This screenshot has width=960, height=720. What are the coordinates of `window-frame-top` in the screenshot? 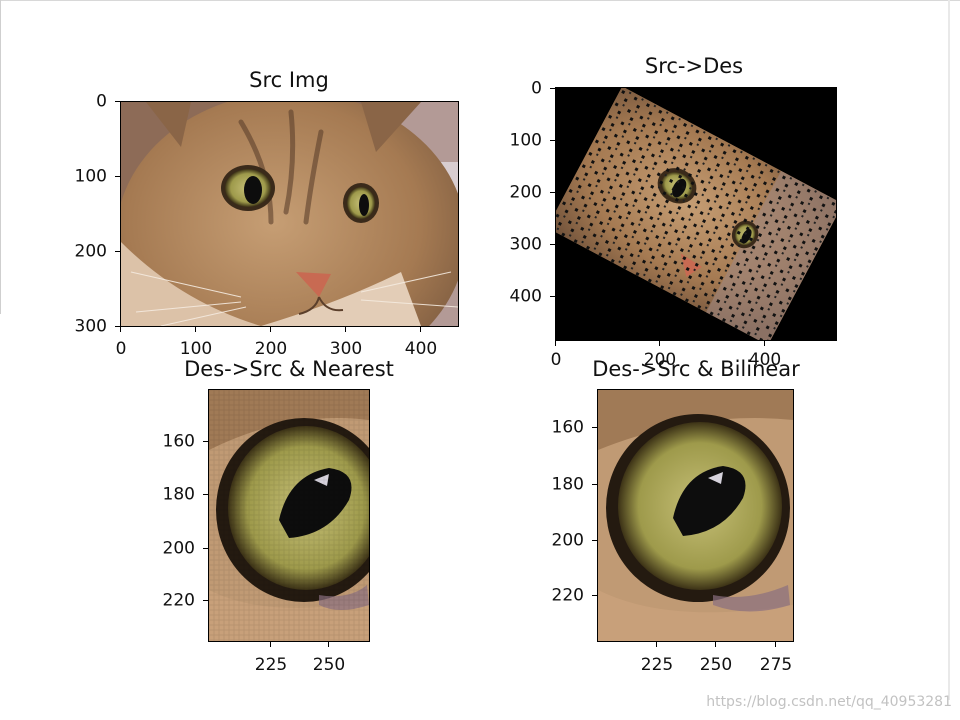 It's located at (480, 0).